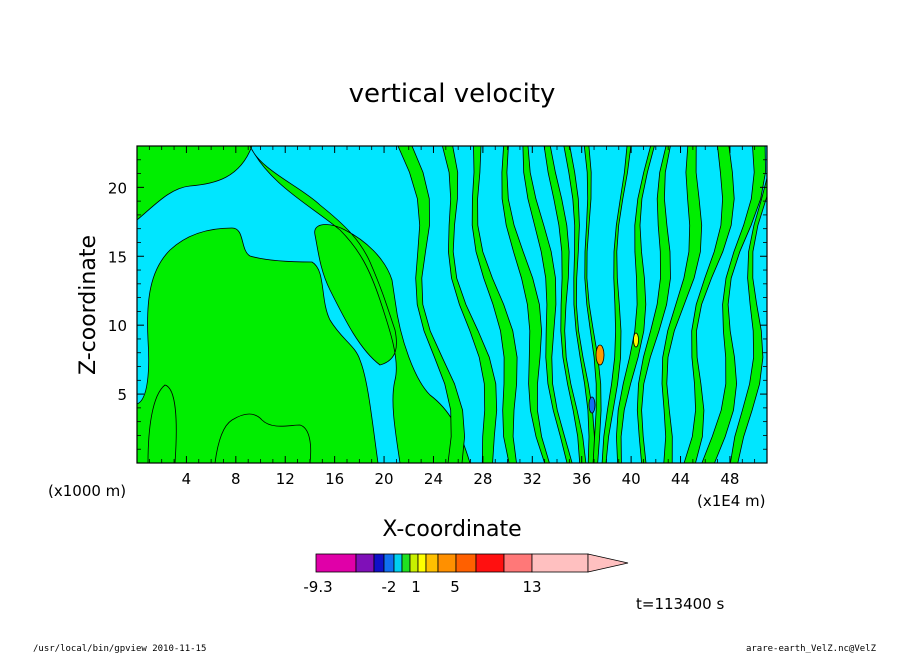 Image resolution: width=904 pixels, height=654 pixels. What do you see at coordinates (317, 587) in the screenshot?
I see `colorbar-label: -9.3` at bounding box center [317, 587].